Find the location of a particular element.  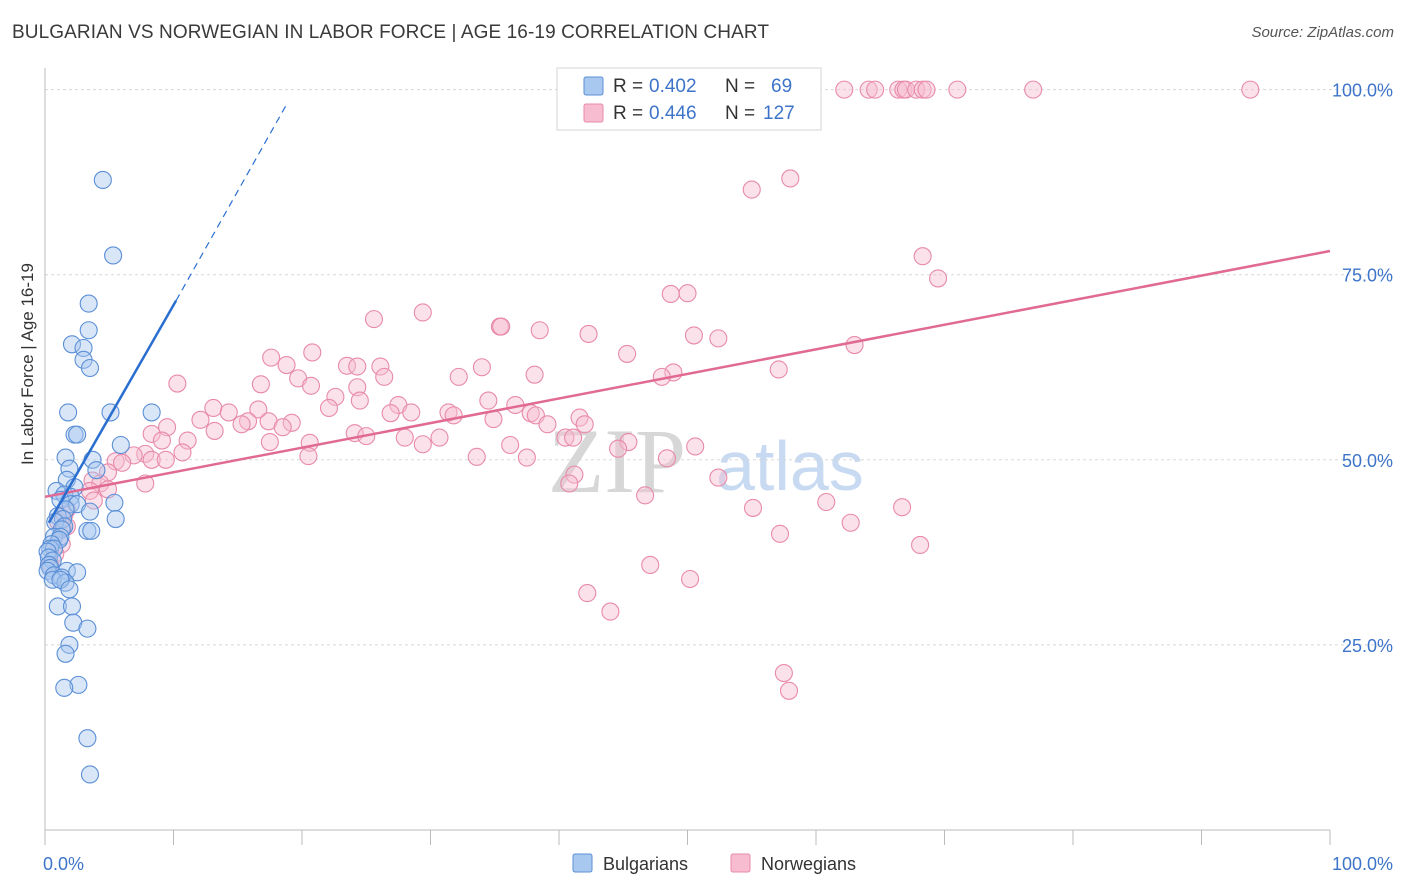

series-legend: Bulgarians Norwegians is located at coordinates (714, 863).